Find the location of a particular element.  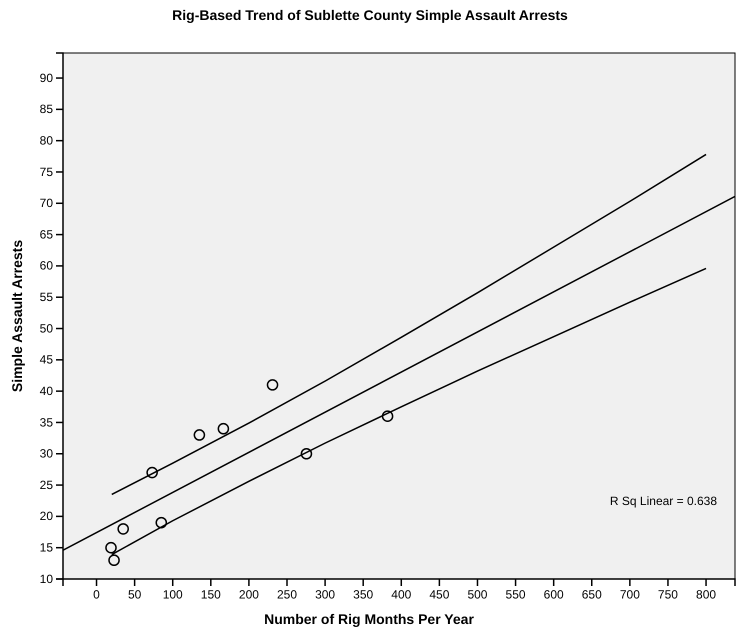

x-tick-label: 700 is located at coordinates (630, 595).